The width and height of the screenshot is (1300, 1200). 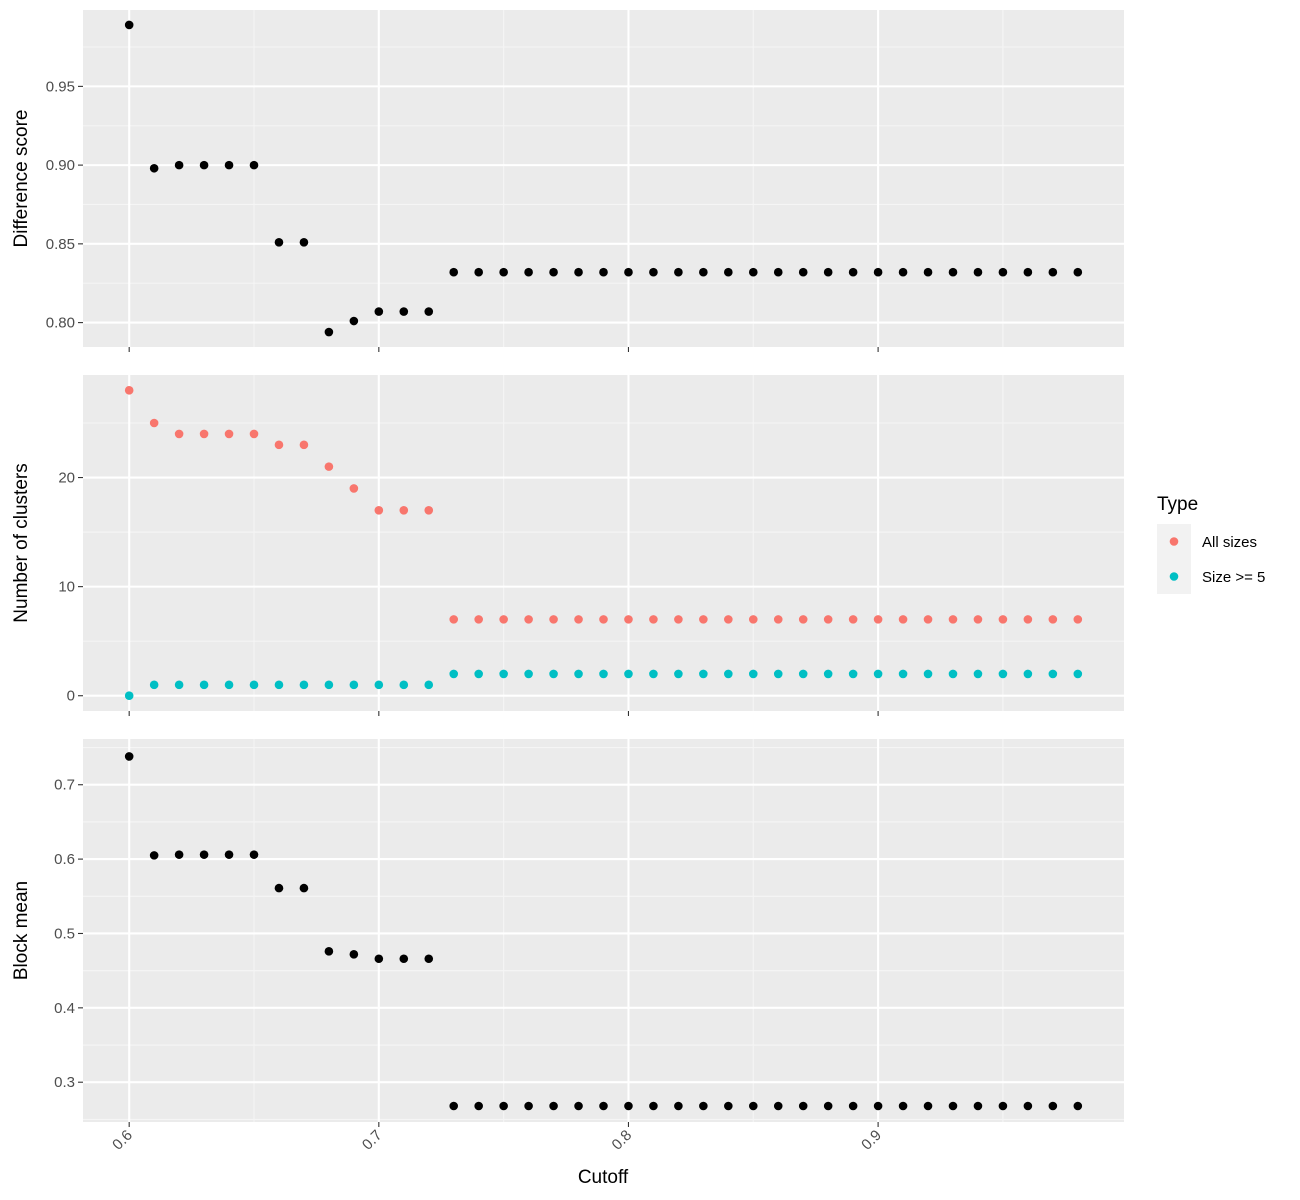 What do you see at coordinates (60, 244) in the screenshot?
I see `y-tick-label: 0.85` at bounding box center [60, 244].